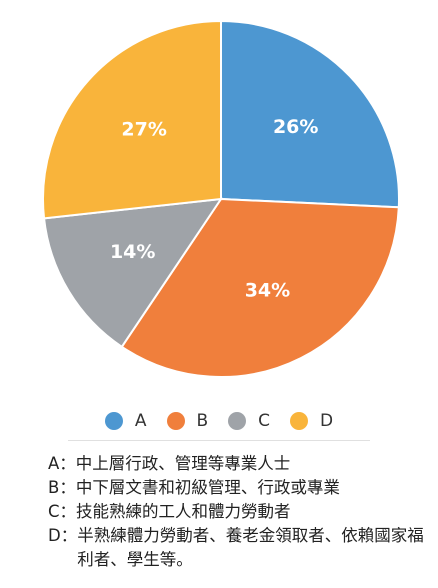 The width and height of the screenshot is (438, 588). I want to click on pie-label-a: 26%, so click(295, 127).